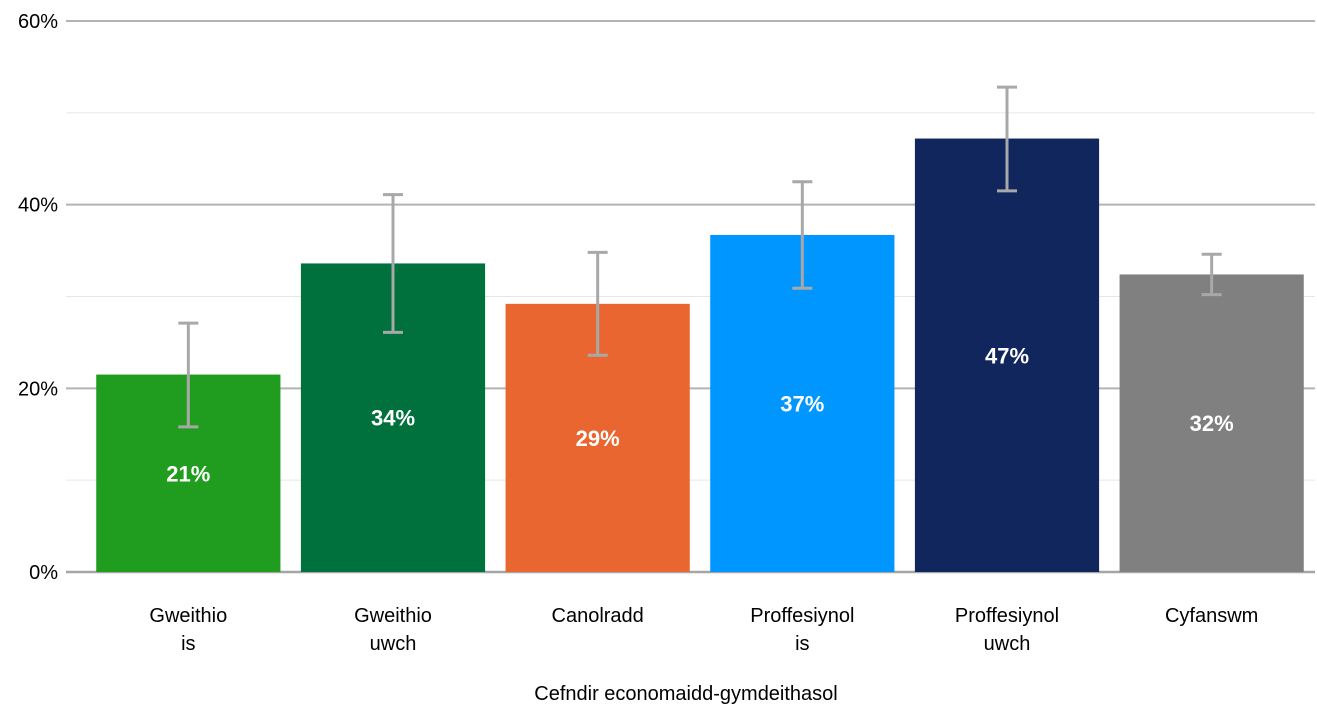 The width and height of the screenshot is (1317, 708). I want to click on data-label: 37%, so click(802, 403).